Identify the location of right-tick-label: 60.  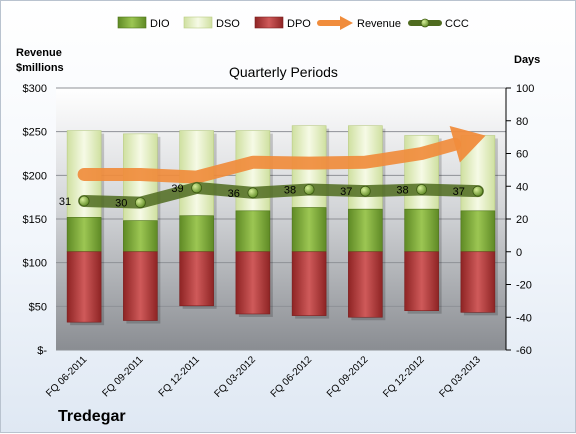
(522, 155).